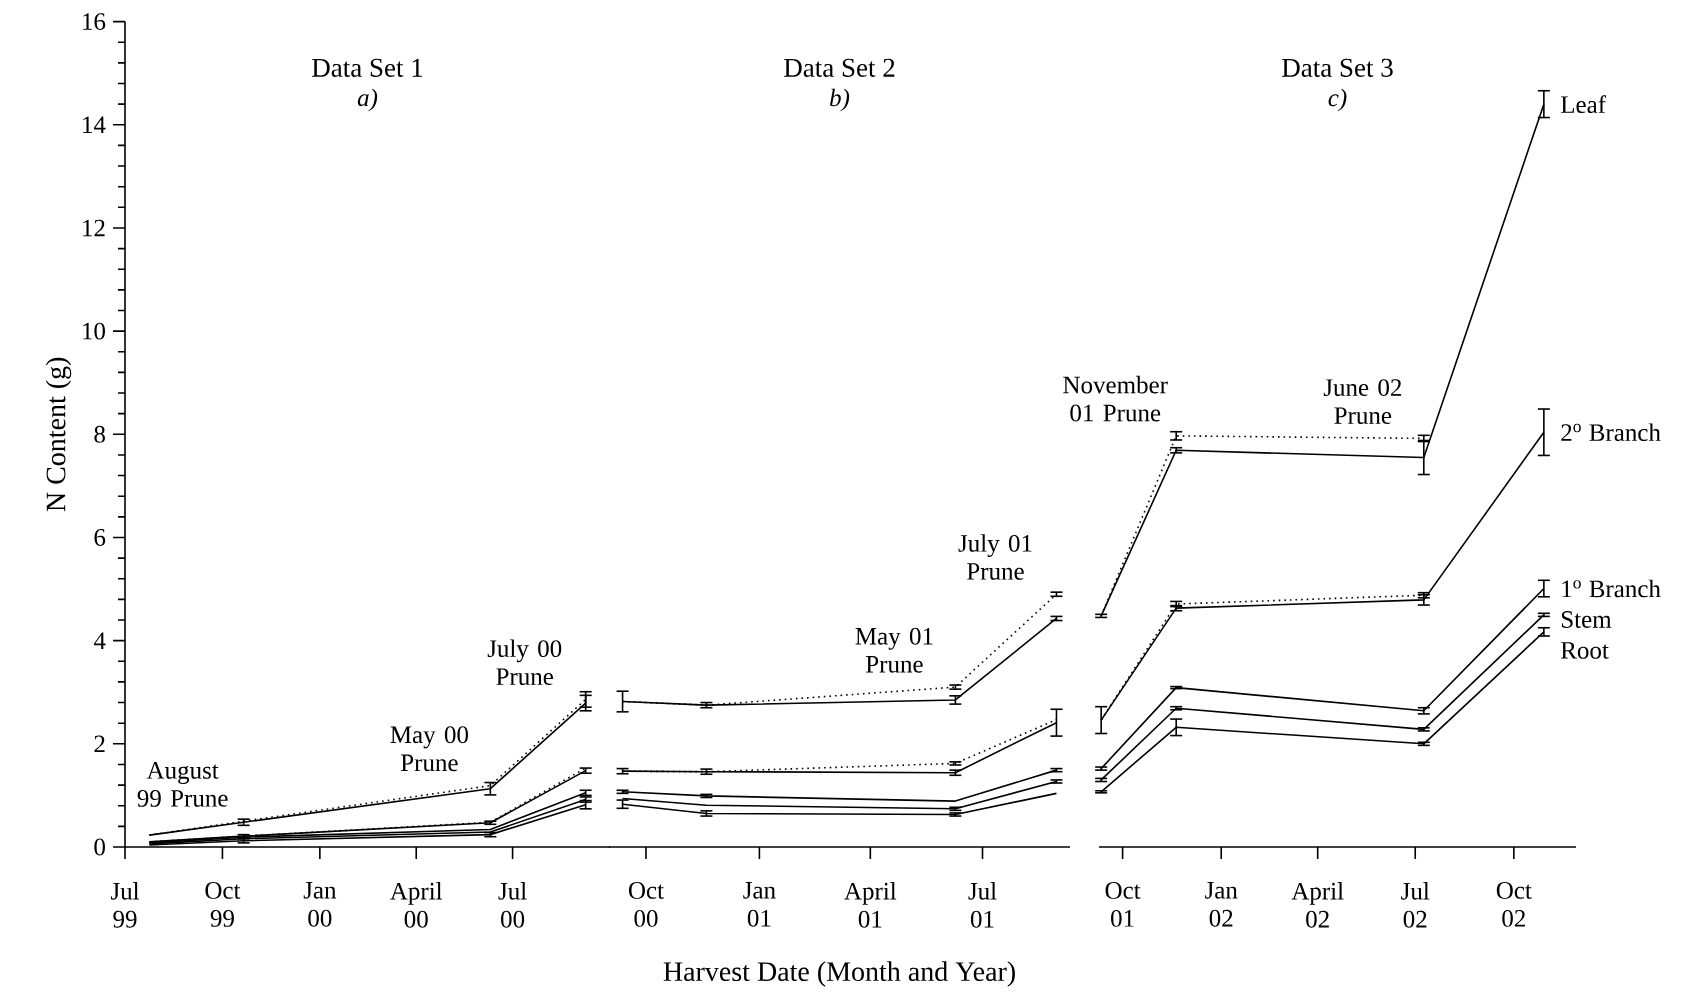 This screenshot has width=1690, height=1002. What do you see at coordinates (367, 100) in the screenshot?
I see `text: a)` at bounding box center [367, 100].